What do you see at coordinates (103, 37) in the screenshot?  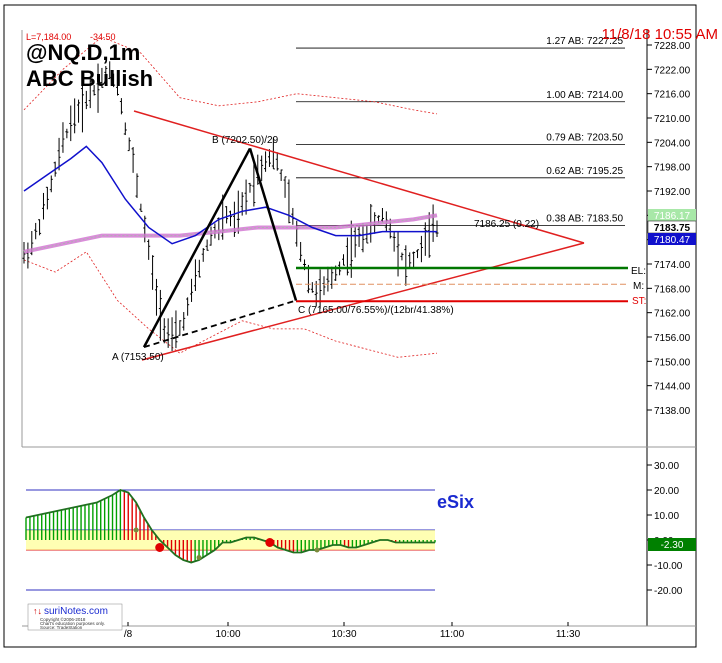 I see `change-text: -34.50` at bounding box center [103, 37].